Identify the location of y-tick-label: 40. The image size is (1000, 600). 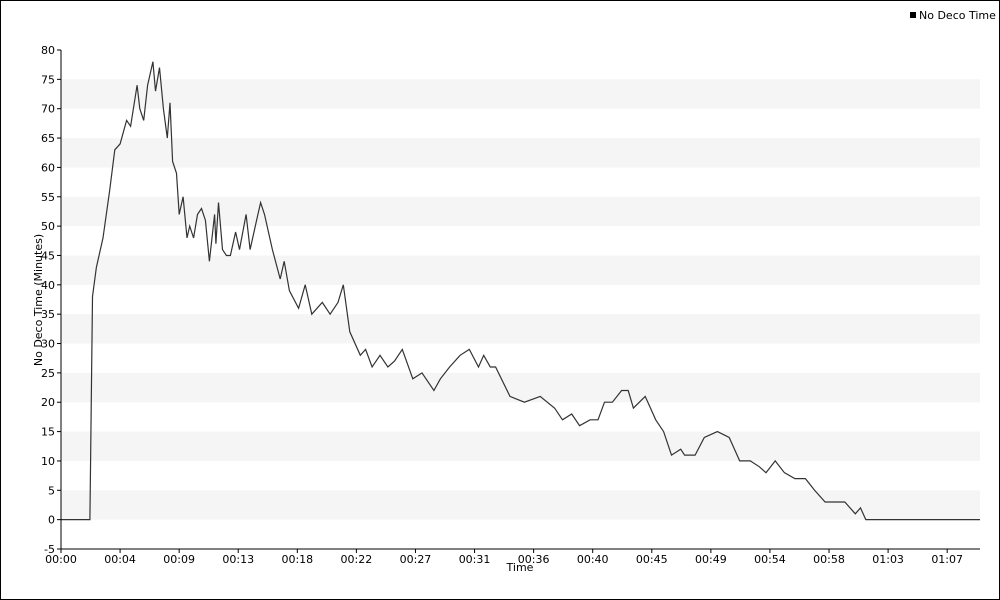
(48, 285).